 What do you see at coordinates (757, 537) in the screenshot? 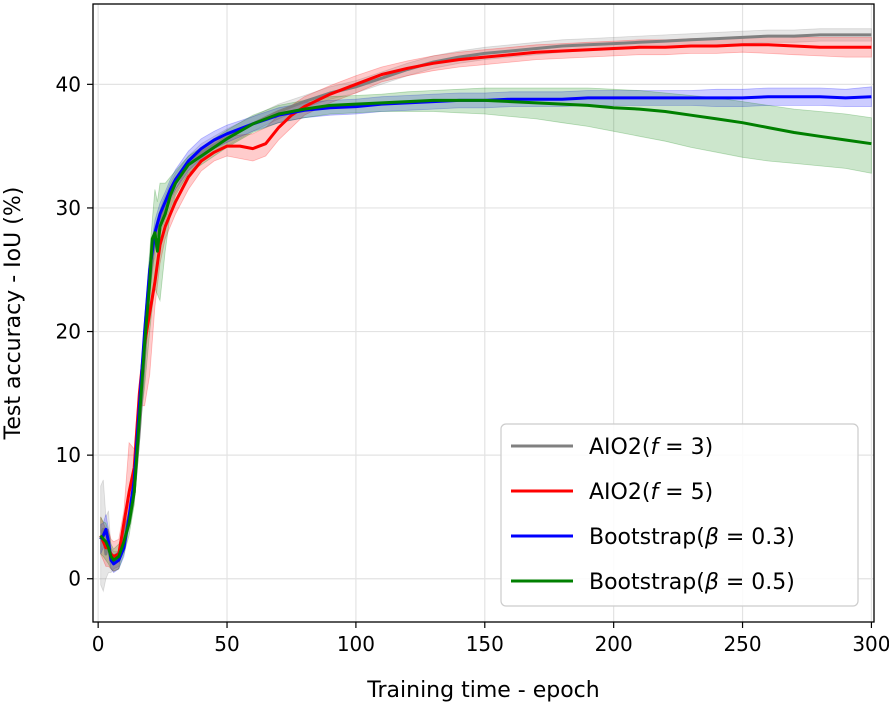
I see `legend-label-suffix: = 0.3)` at bounding box center [757, 537].